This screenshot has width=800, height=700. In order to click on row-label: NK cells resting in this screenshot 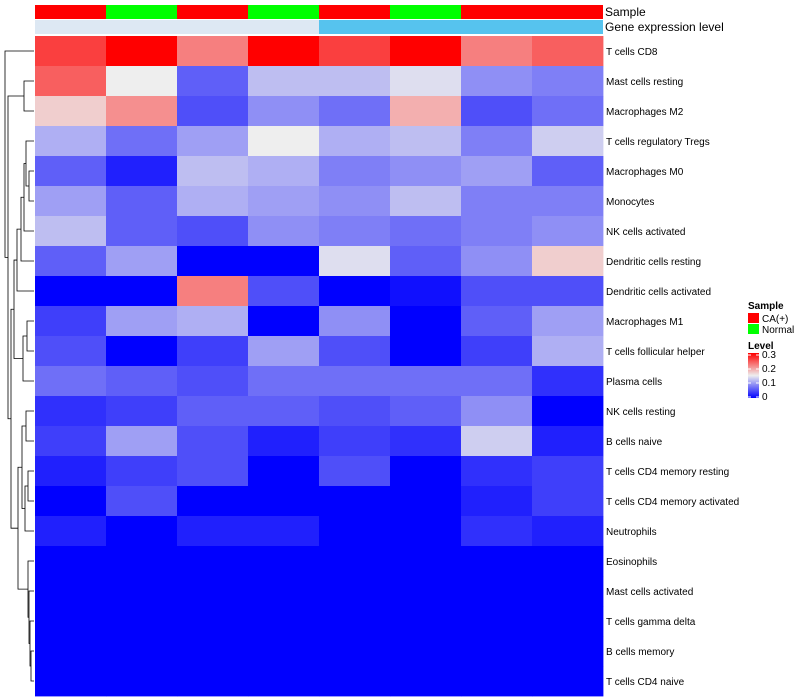, I will do `click(640, 412)`.